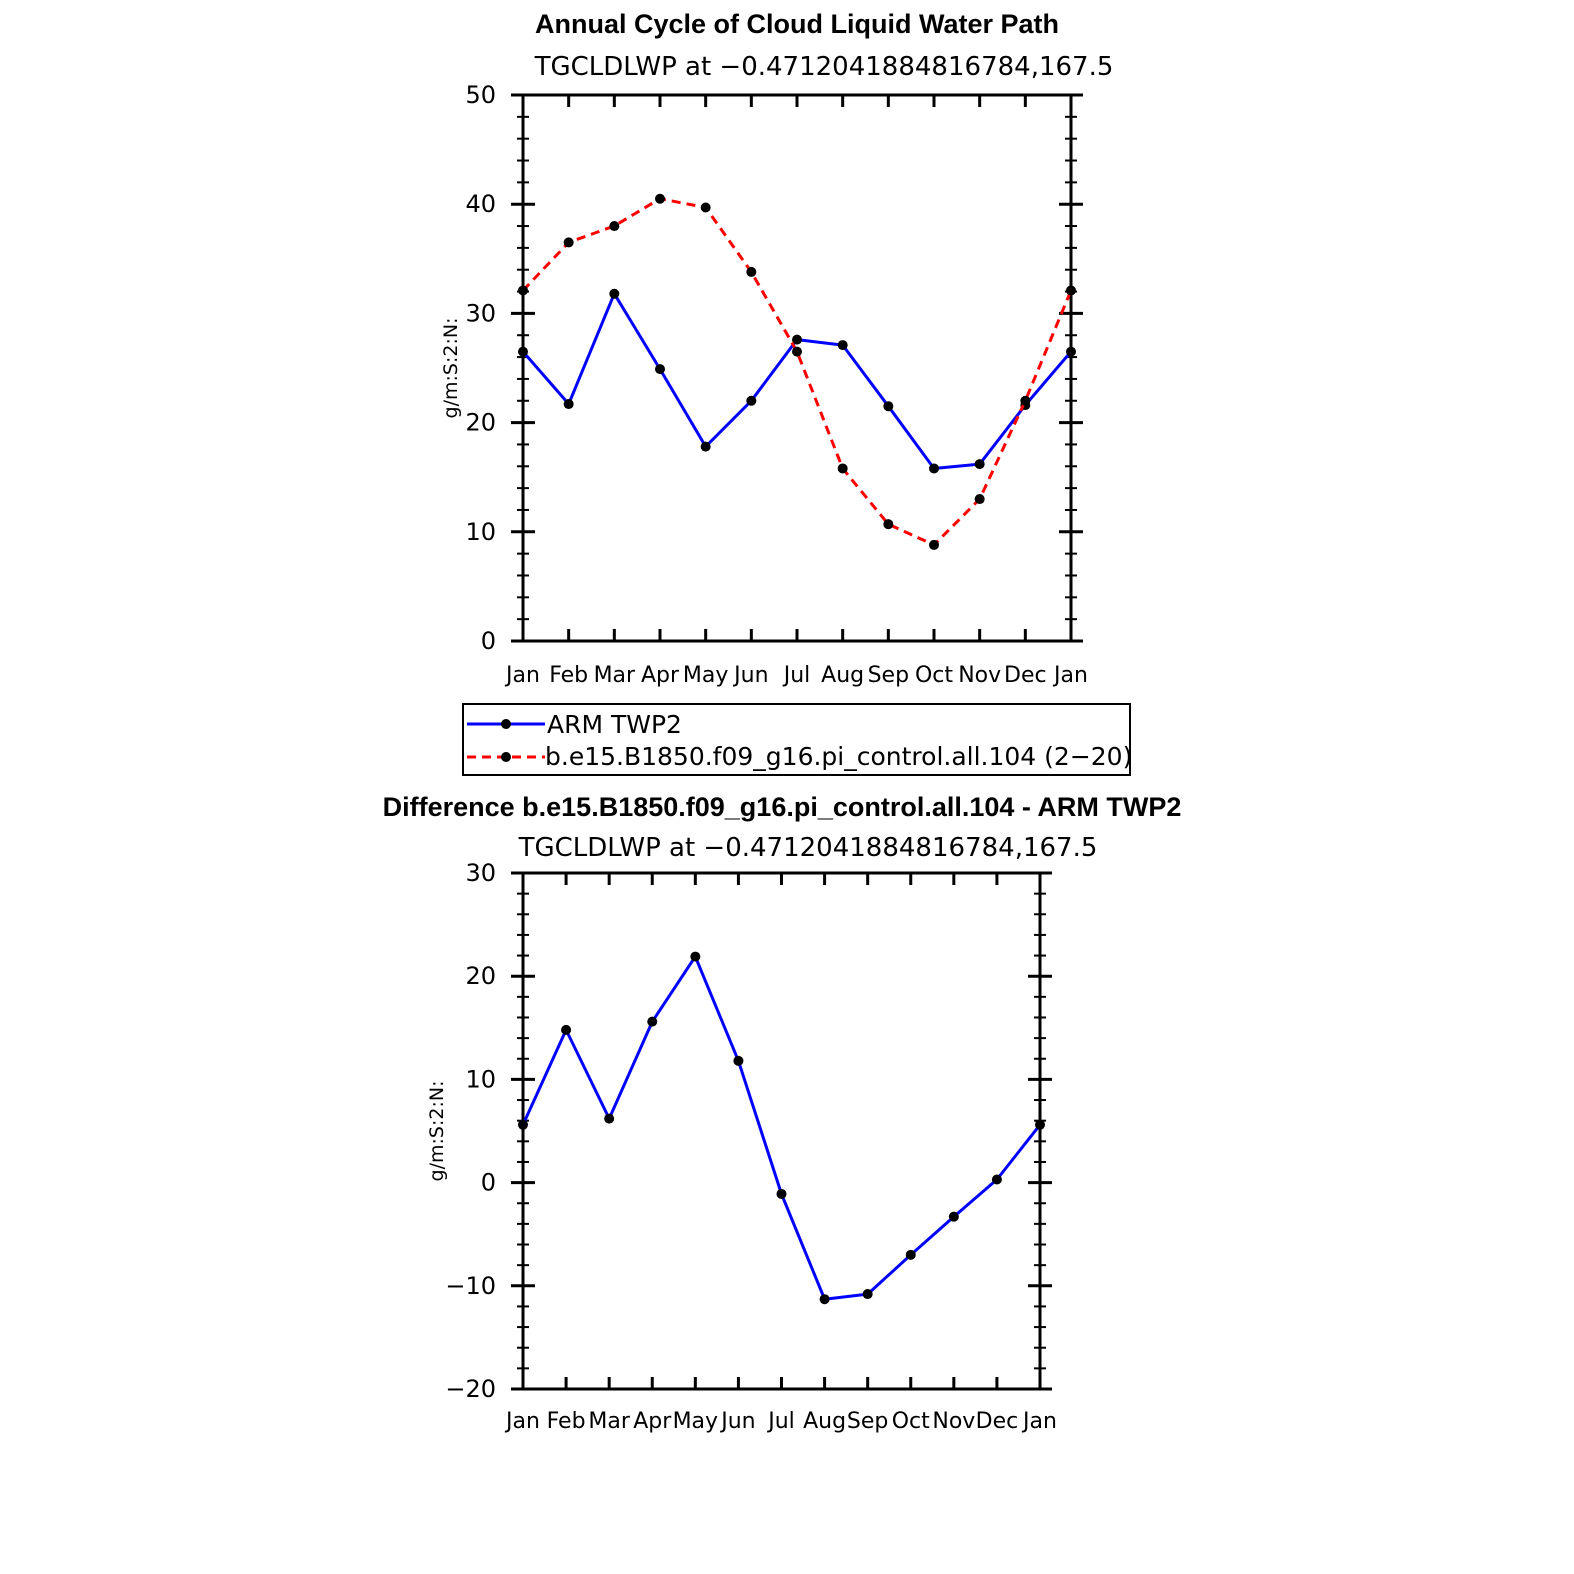 The image size is (1574, 1574). Describe the element at coordinates (781, 1128) in the screenshot. I see `chart2-series-1-line` at that location.